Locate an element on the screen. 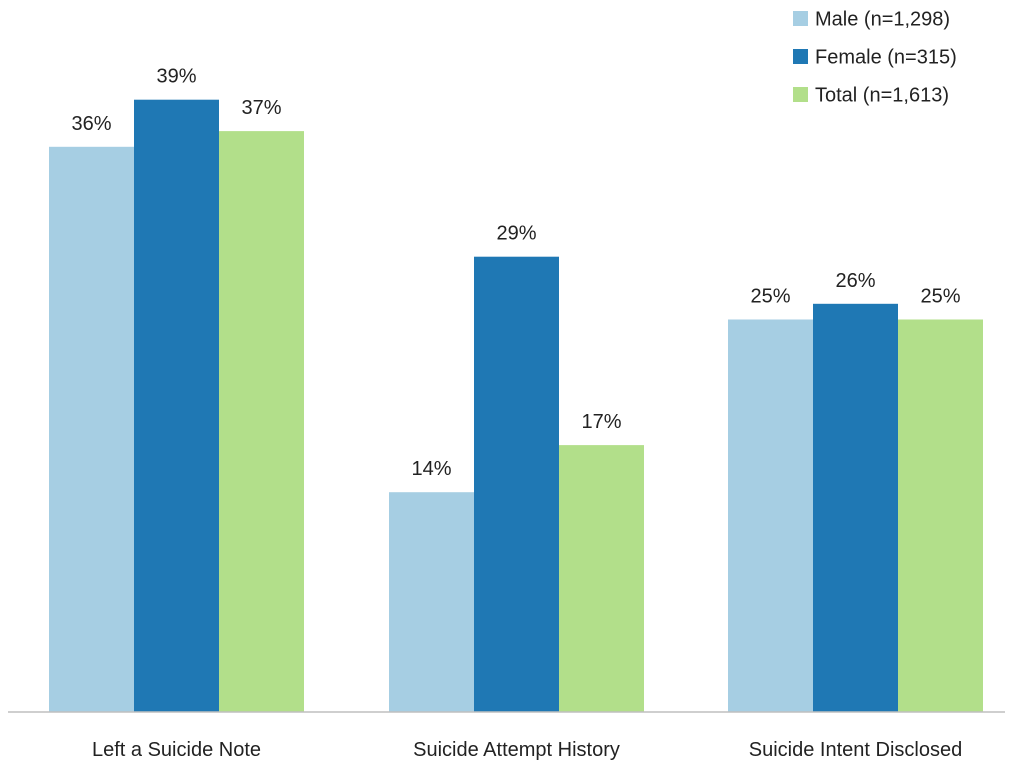 The image size is (1013, 768). legend-label: Male (n=1,298) is located at coordinates (882, 20).